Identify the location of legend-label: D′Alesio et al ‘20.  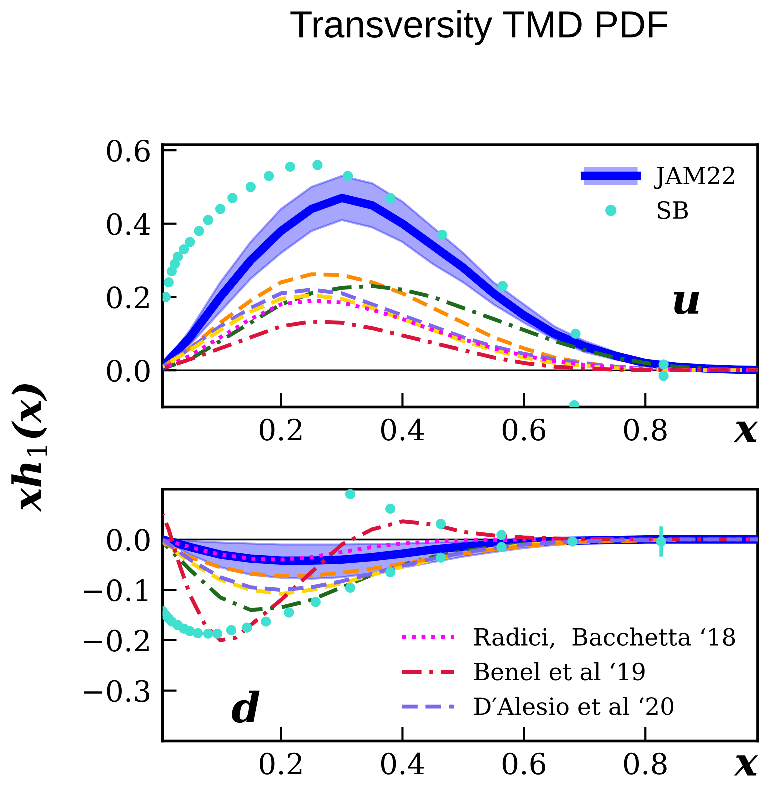
(574, 706).